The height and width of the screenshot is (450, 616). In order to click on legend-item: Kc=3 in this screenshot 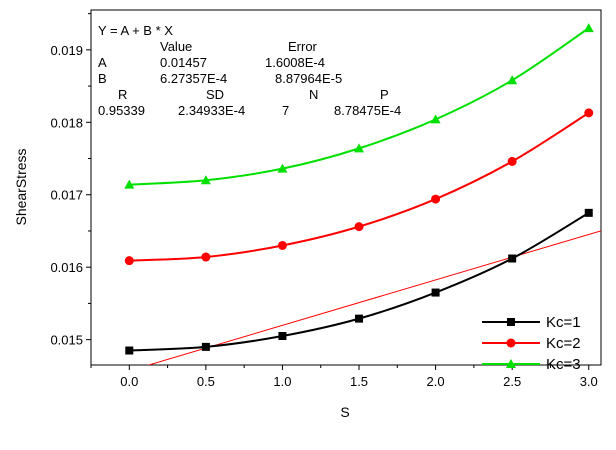, I will do `click(531, 364)`.